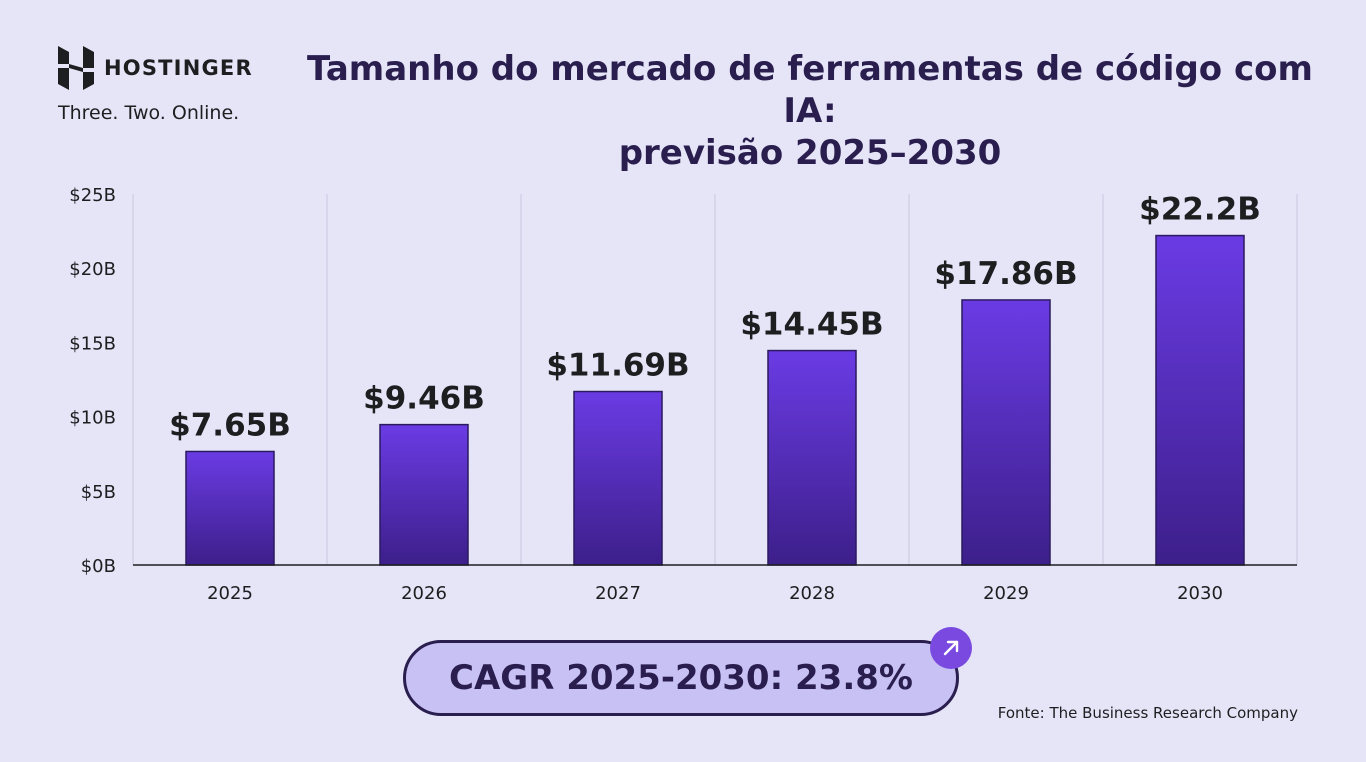 This screenshot has width=1366, height=762. I want to click on x-tick-label: 2030, so click(1200, 593).